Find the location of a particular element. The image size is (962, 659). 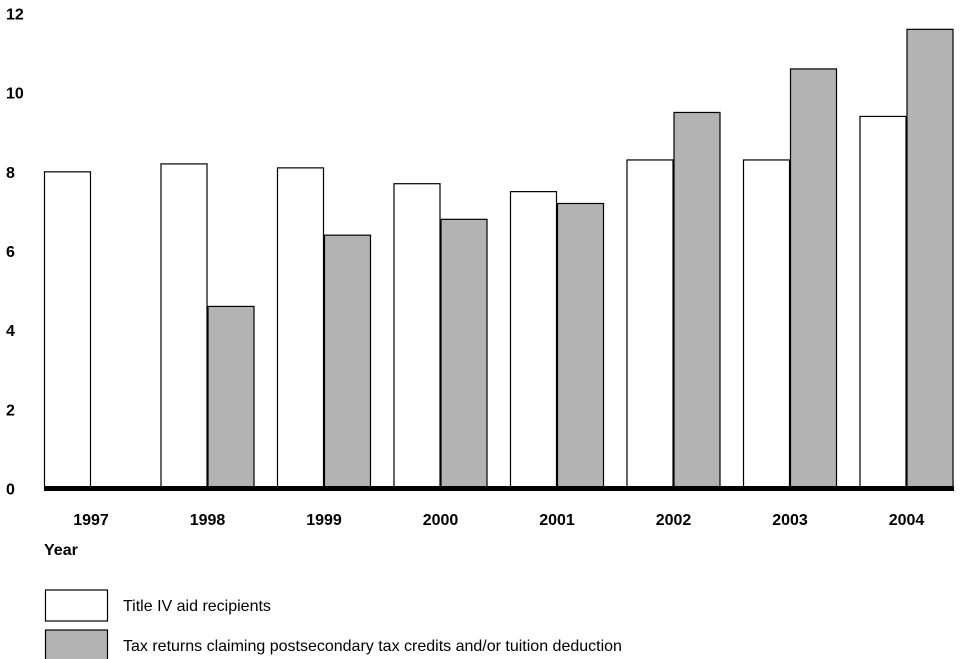

x-tick-label: 1999 is located at coordinates (324, 520).